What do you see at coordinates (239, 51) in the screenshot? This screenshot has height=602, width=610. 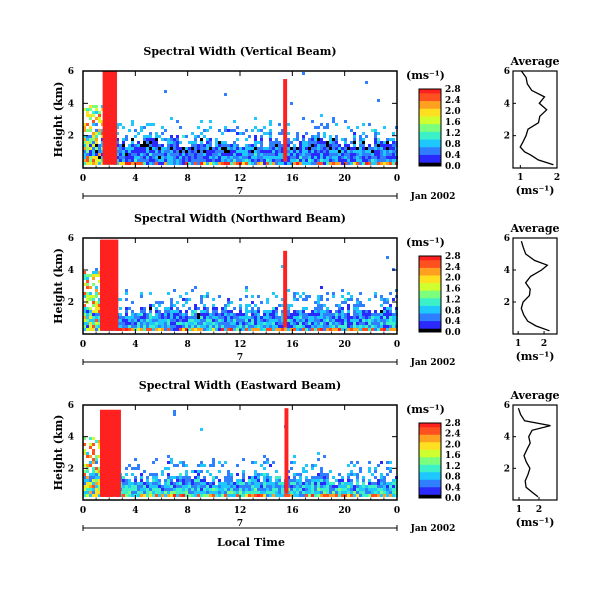 I see `panel-title: Spectral Width (Vertical Beam)` at bounding box center [239, 51].